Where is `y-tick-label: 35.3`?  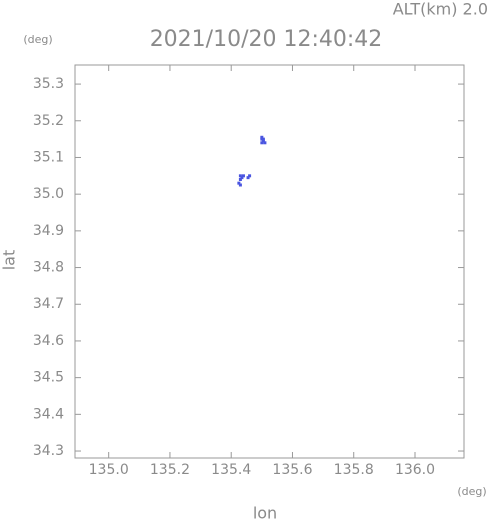
y-tick-label: 35.3 is located at coordinates (48, 84).